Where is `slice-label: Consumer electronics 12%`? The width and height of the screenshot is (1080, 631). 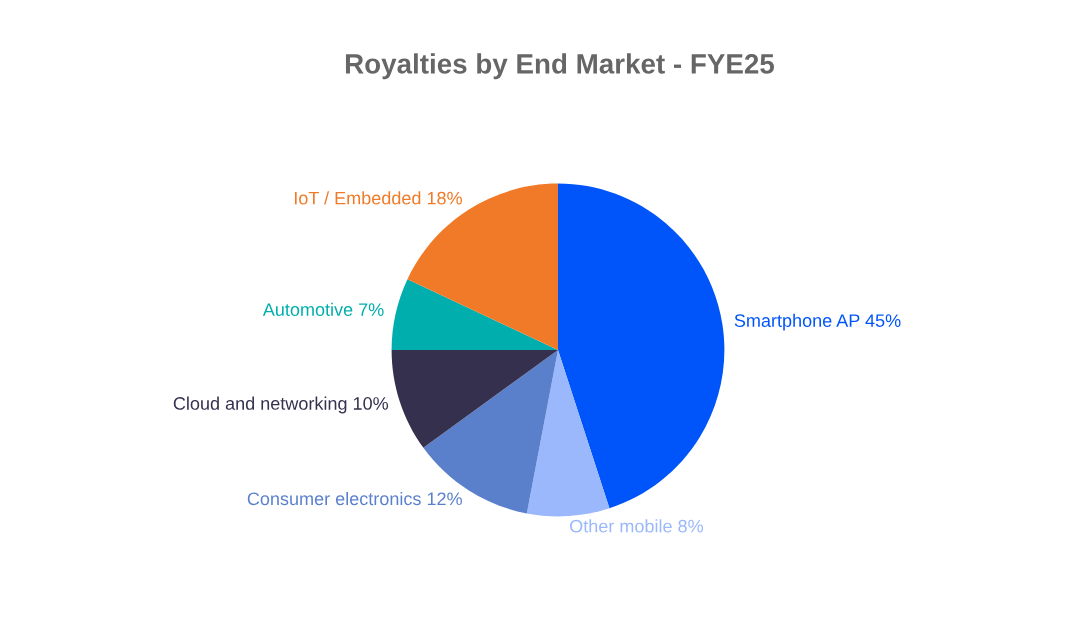 slice-label: Consumer electronics 12% is located at coordinates (354, 498).